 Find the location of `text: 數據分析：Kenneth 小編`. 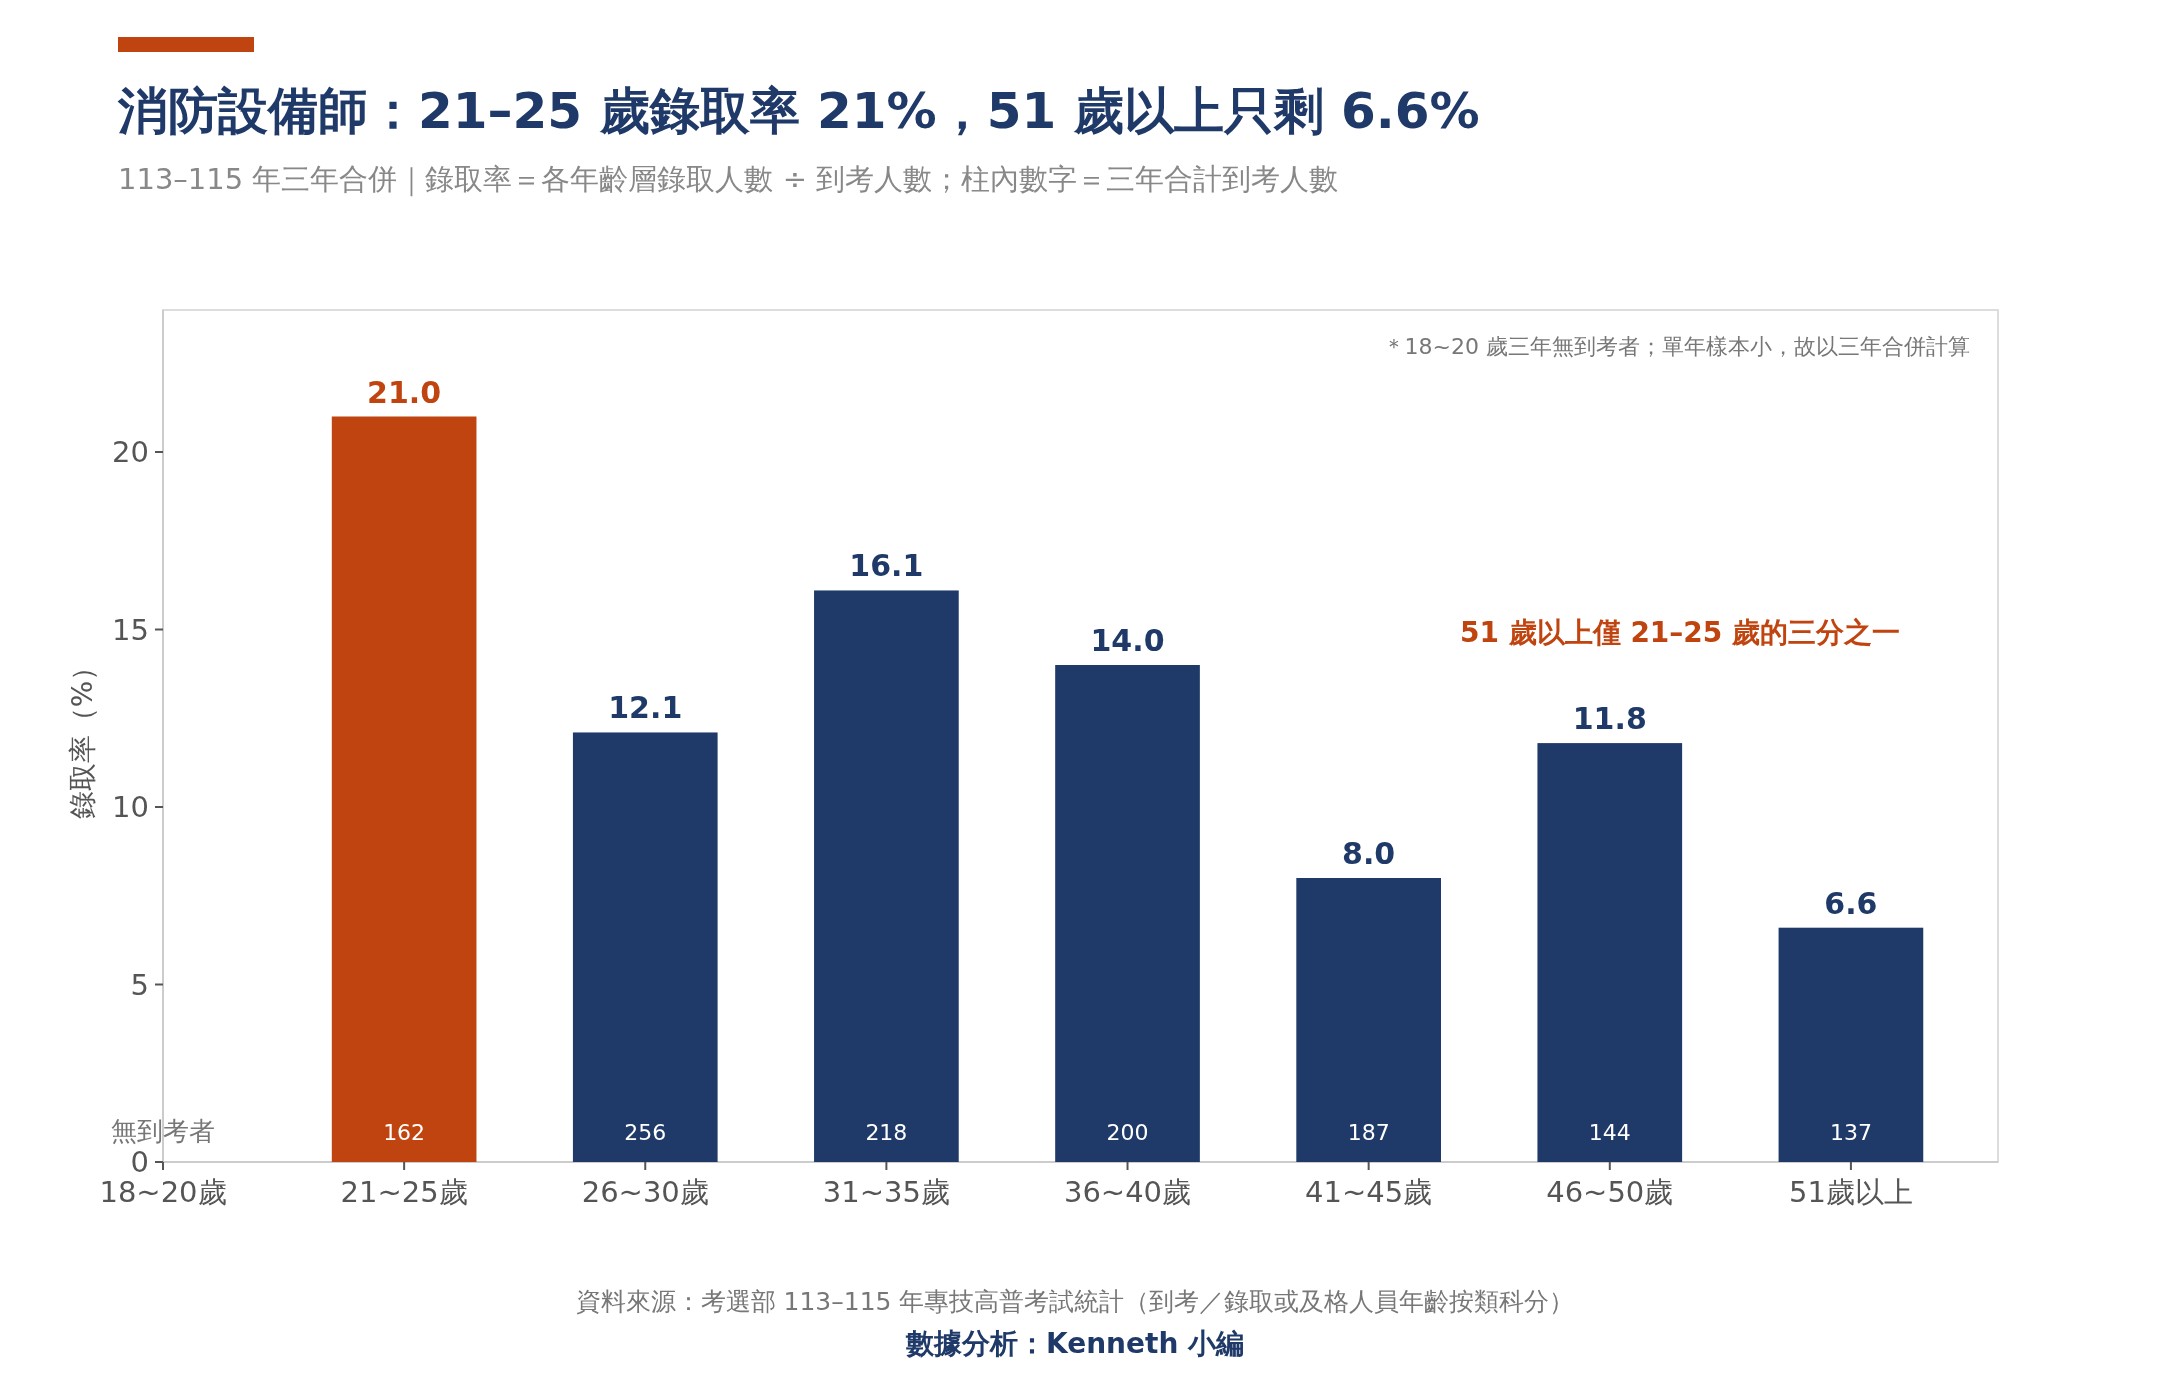

text: 數據分析：Kenneth 小編 is located at coordinates (1074, 1343).